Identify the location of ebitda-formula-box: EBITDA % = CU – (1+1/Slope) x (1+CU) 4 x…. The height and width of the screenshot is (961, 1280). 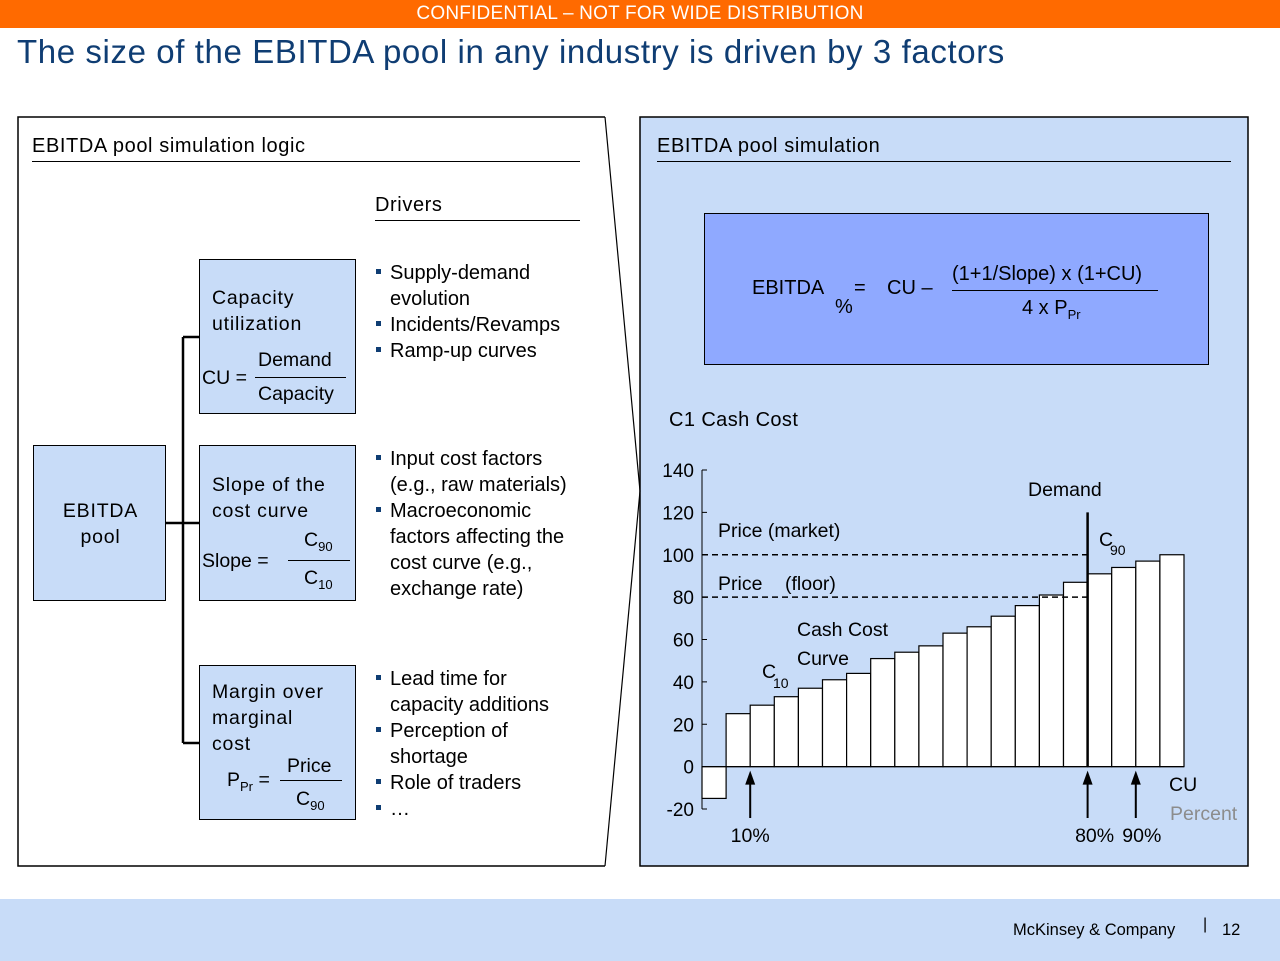
(956, 289).